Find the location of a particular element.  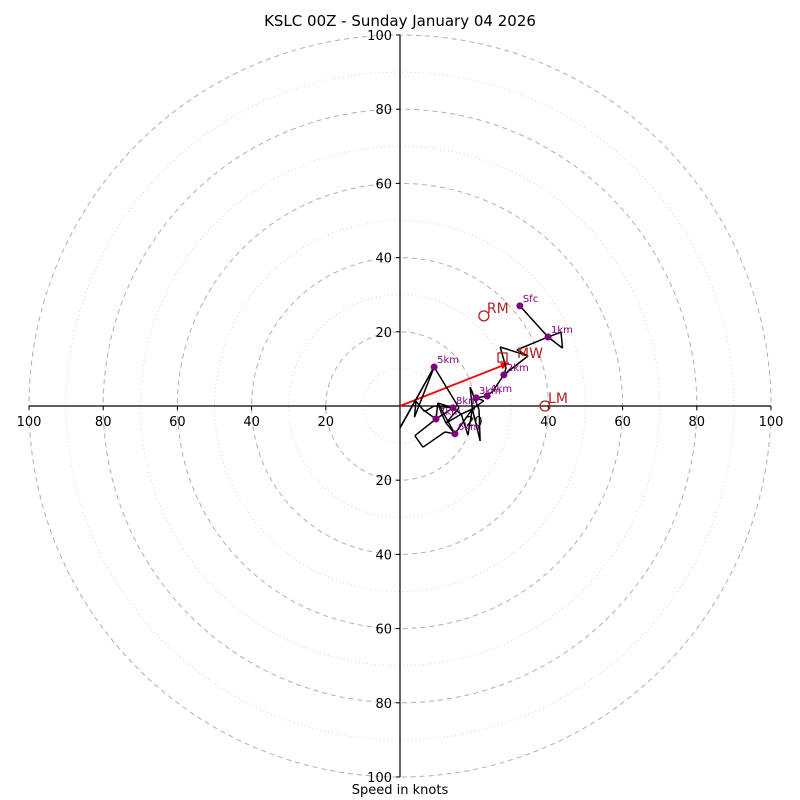

storm-motion-markers: RM LM MW is located at coordinates (523, 356).